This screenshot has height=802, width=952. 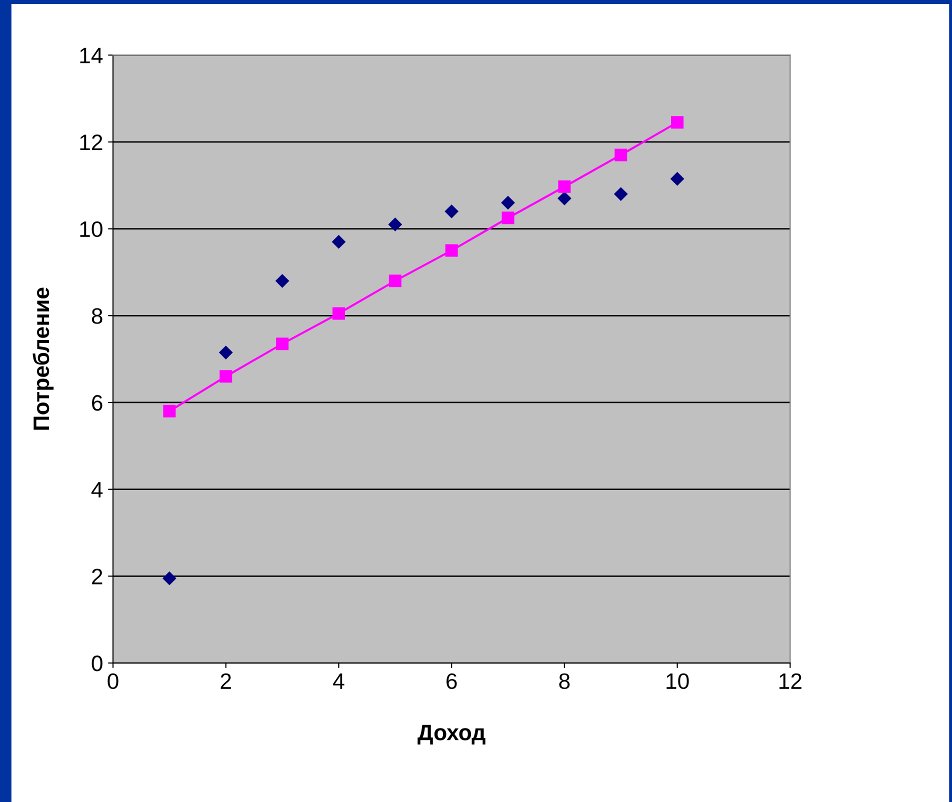 What do you see at coordinates (97, 316) in the screenshot?
I see `y-tick-label: 8` at bounding box center [97, 316].